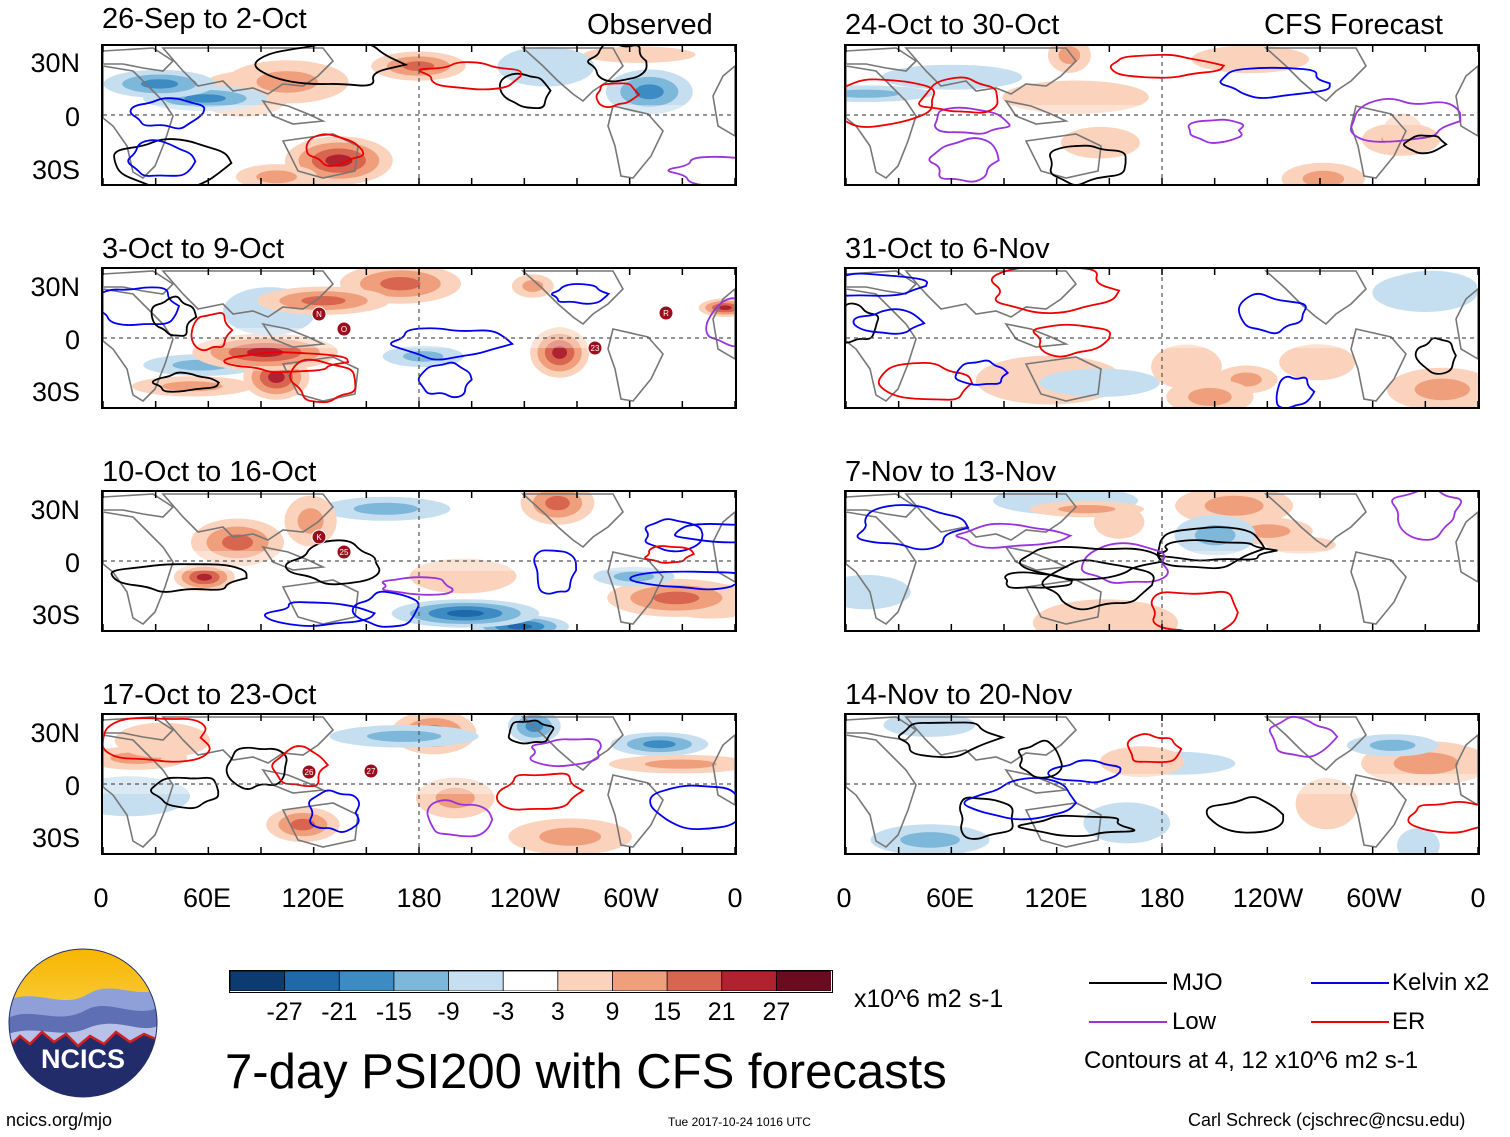 This screenshot has width=1510, height=1137. Describe the element at coordinates (419, 338) in the screenshot. I see `map-canvas: 23 R N O` at that location.